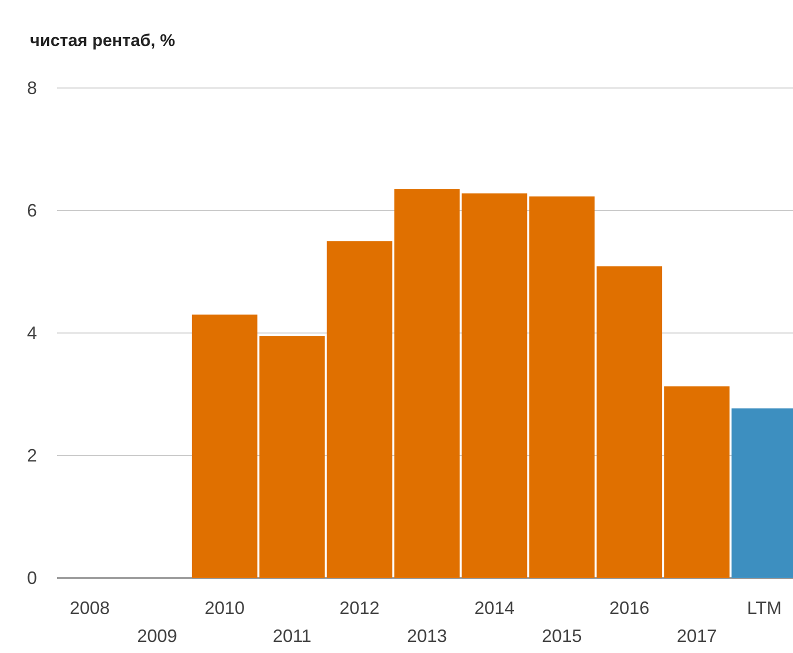 Image resolution: width=793 pixels, height=653 pixels. I want to click on y-tick-label: 2, so click(31, 455).